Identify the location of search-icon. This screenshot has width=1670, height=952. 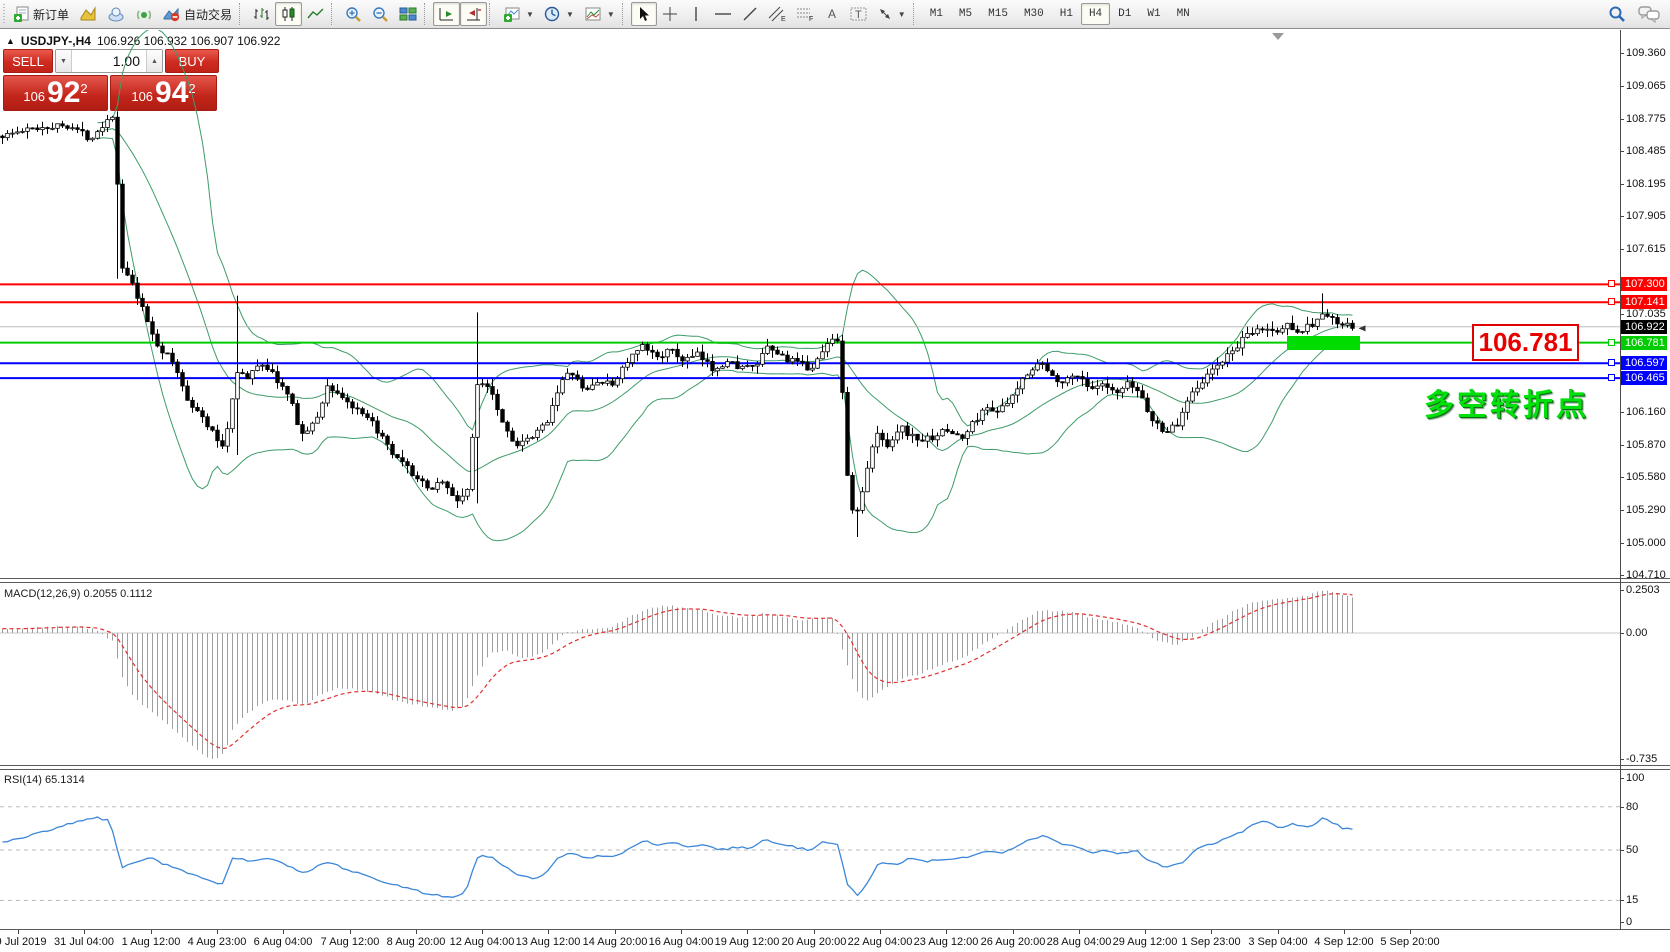
(1617, 14).